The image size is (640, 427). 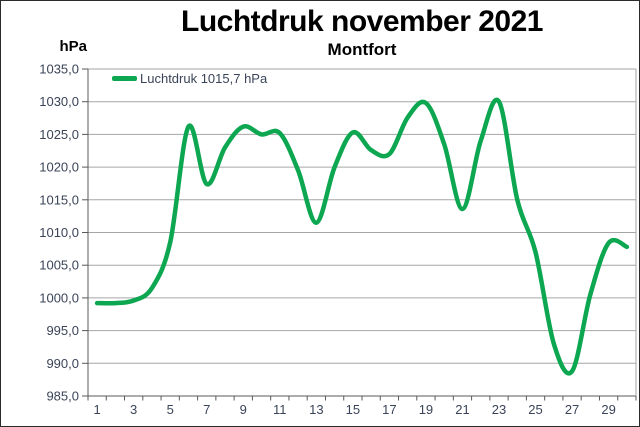 What do you see at coordinates (133, 409) in the screenshot?
I see `x-tick-label: 3` at bounding box center [133, 409].